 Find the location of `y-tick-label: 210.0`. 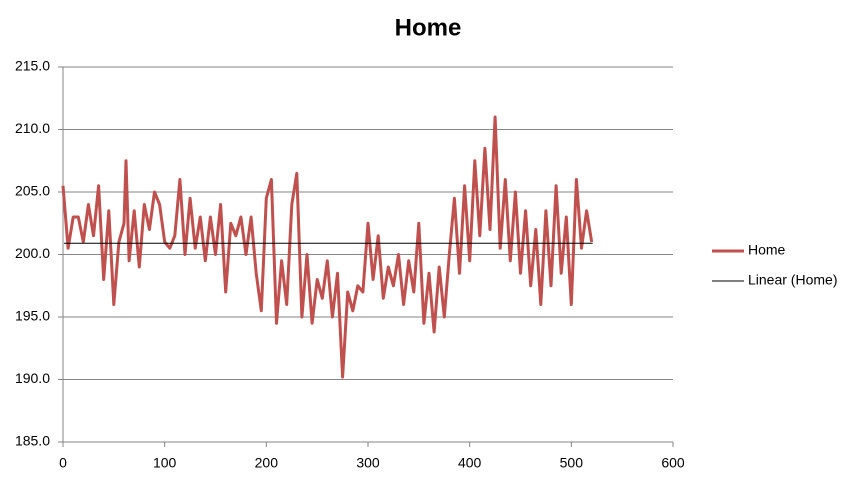

y-tick-label: 210.0 is located at coordinates (32, 128).